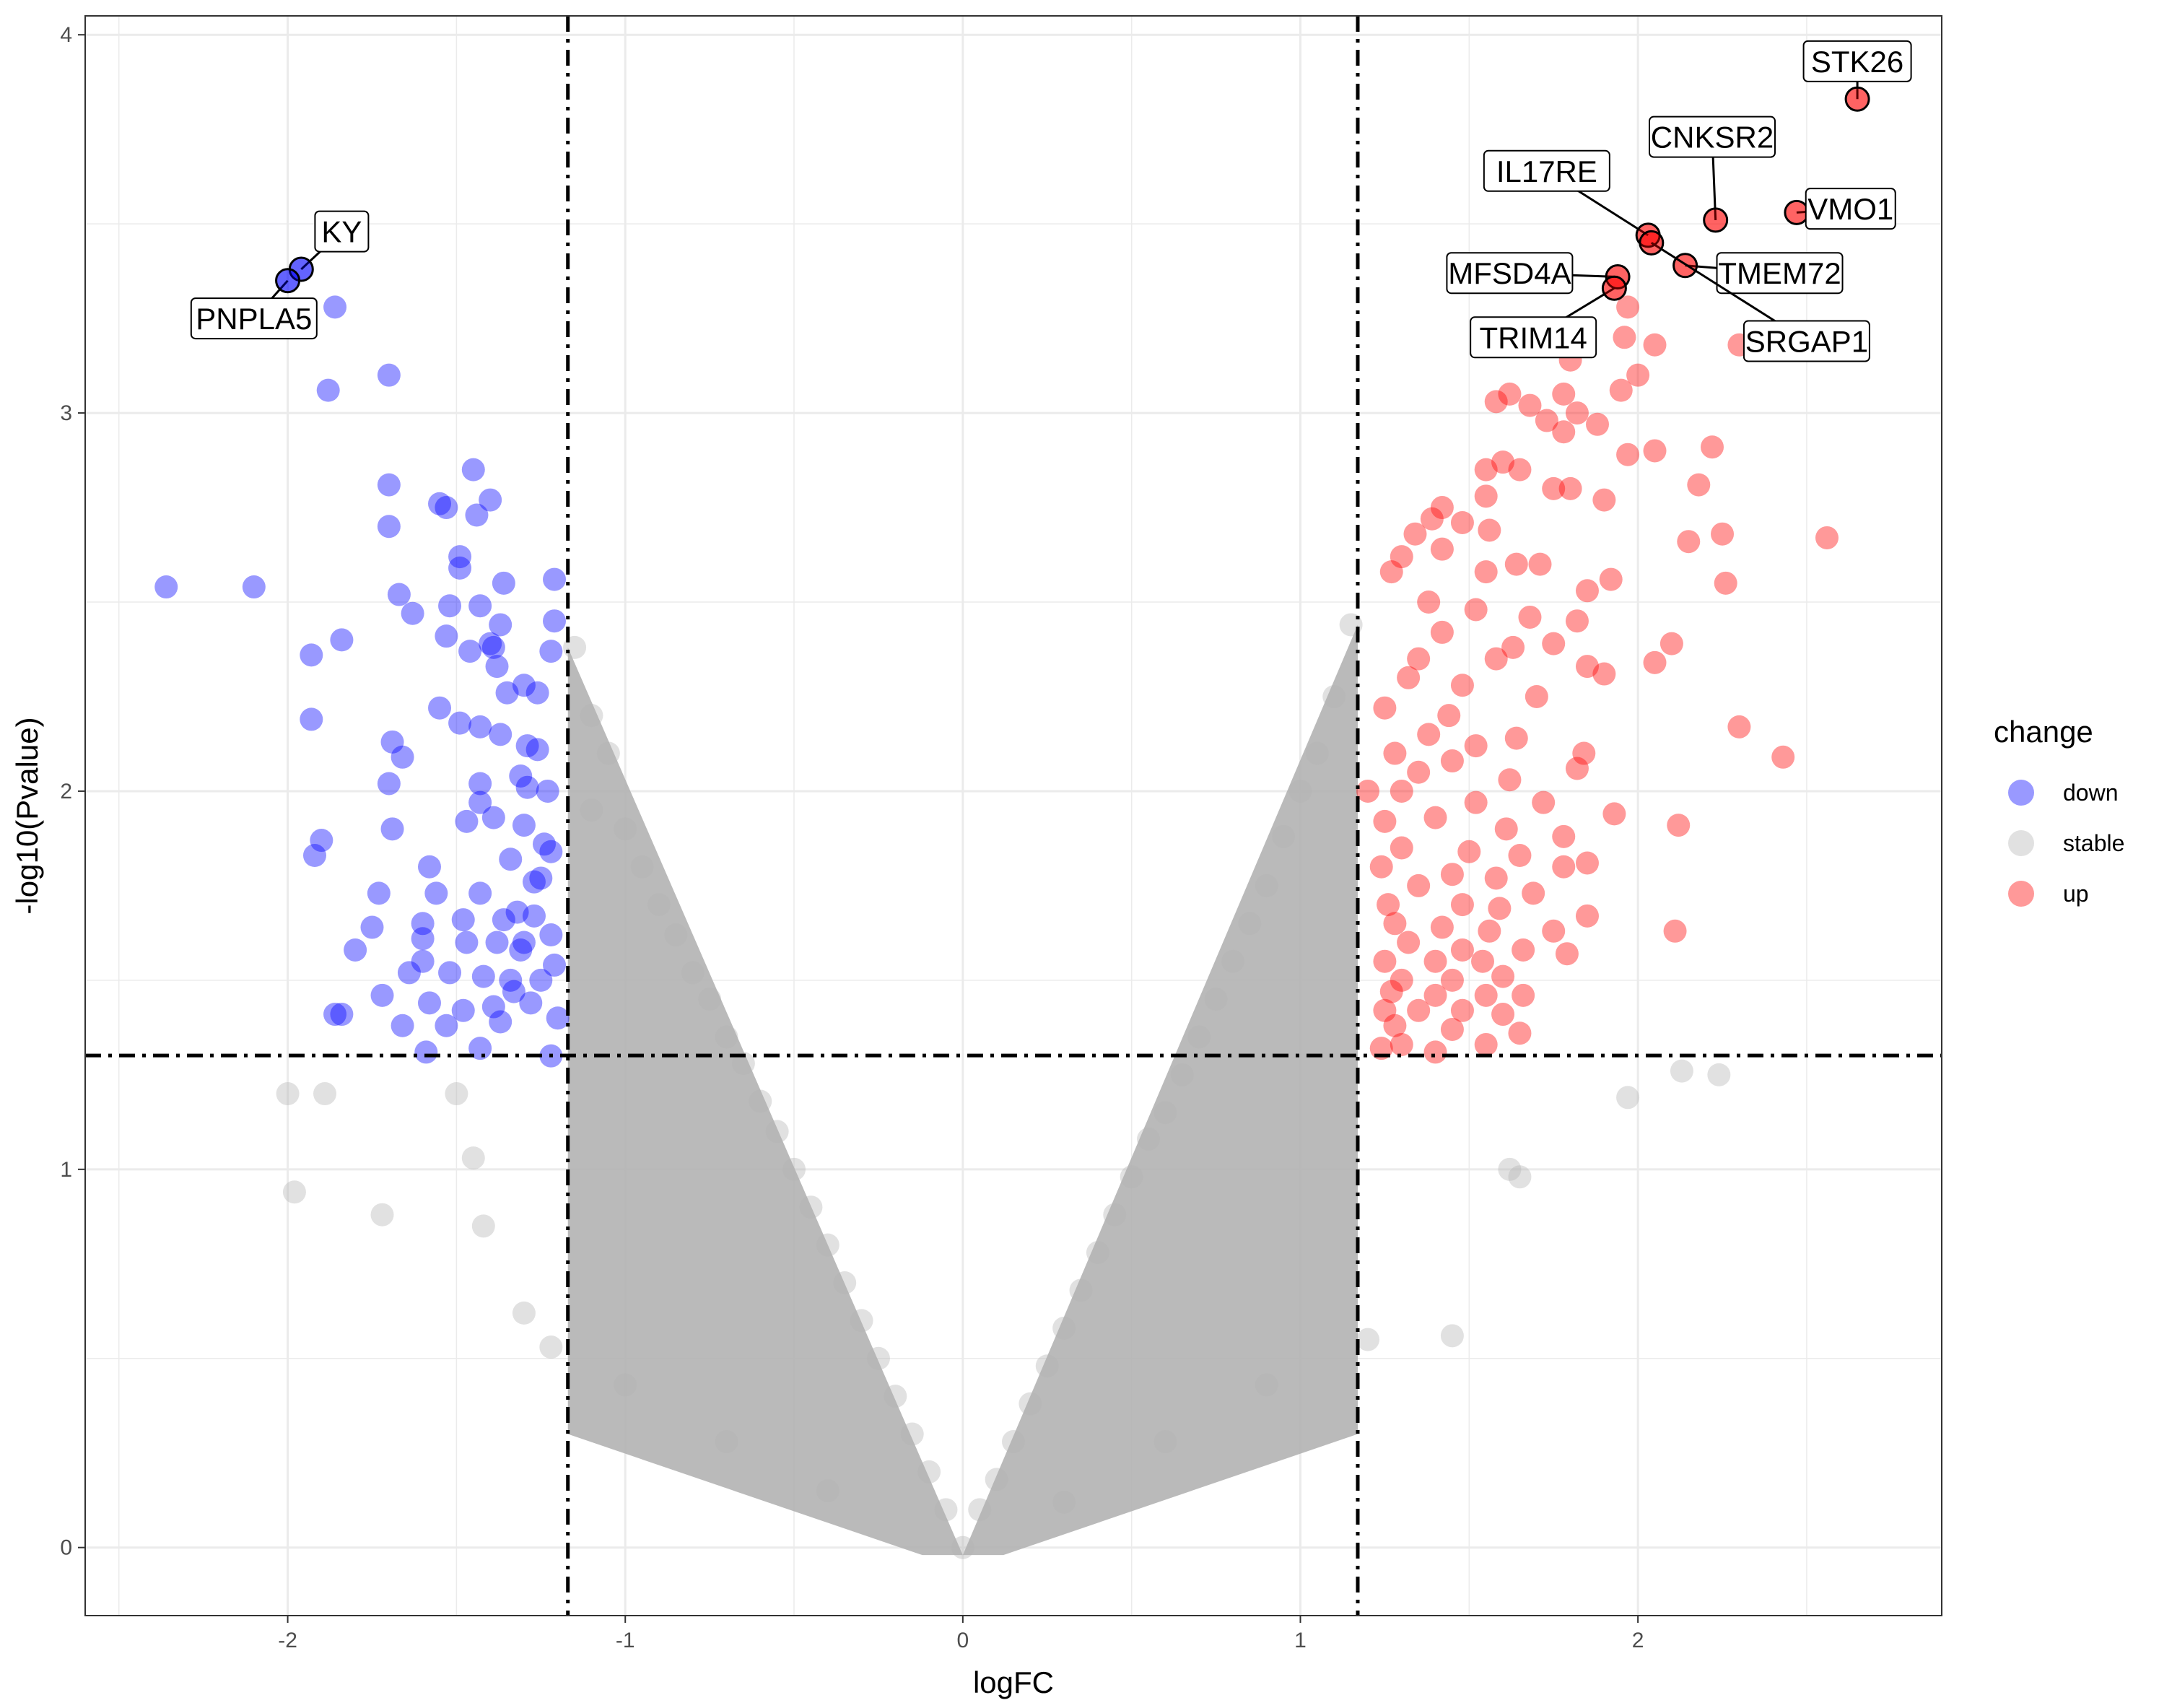 The image size is (2159, 1708). Describe the element at coordinates (1850, 209) in the screenshot. I see `gene-label: VMO1` at that location.